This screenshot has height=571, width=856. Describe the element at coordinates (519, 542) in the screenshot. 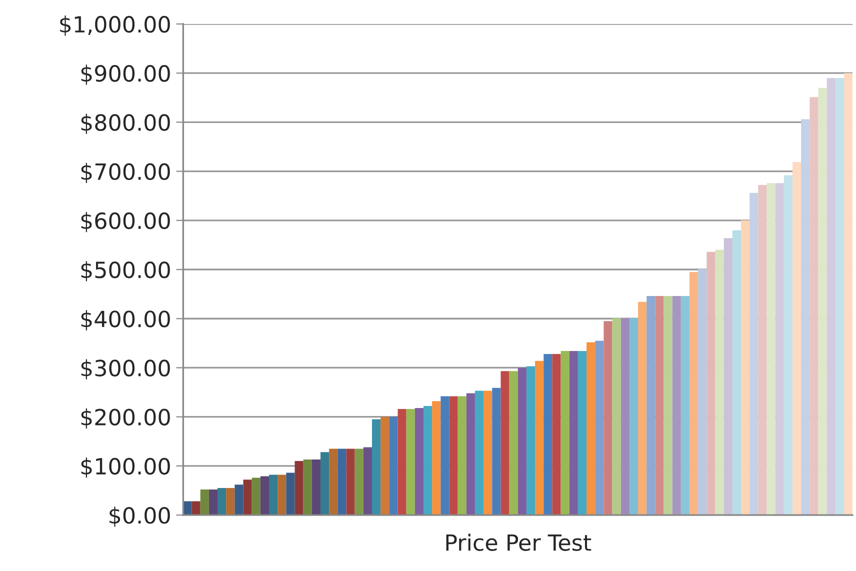

I see `x-axis-title: Price Per Test` at that location.